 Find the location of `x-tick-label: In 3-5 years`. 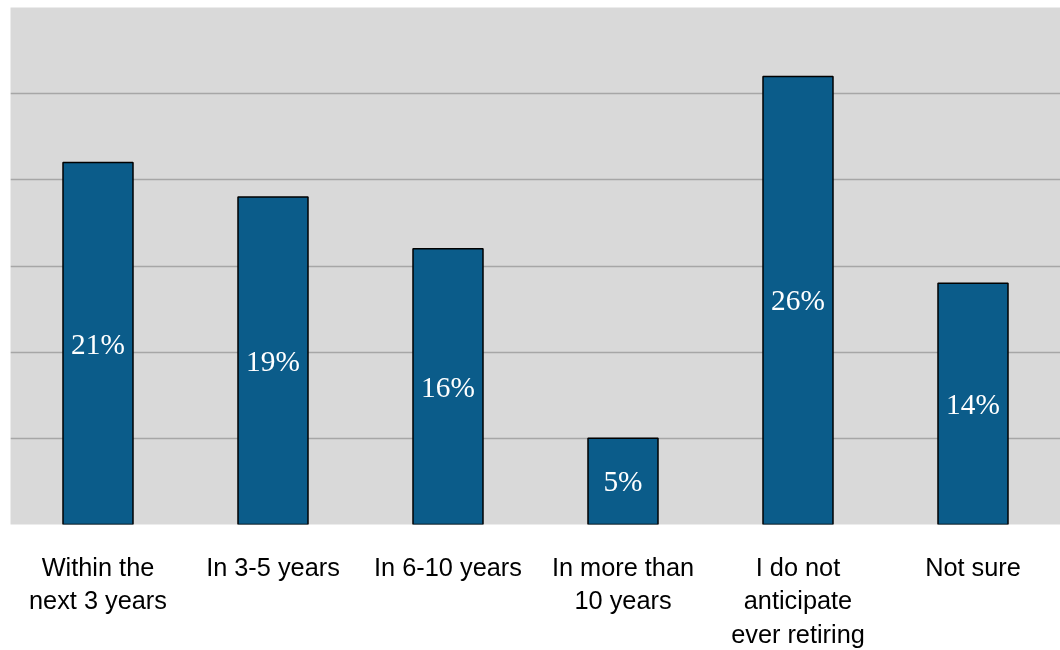

x-tick-label: In 3-5 years is located at coordinates (273, 566).